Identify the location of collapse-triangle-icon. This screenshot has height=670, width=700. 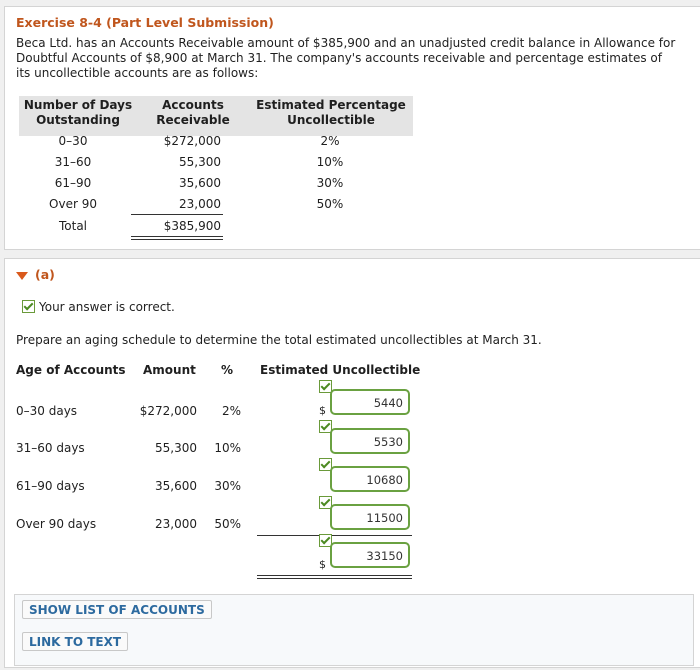
(22, 276).